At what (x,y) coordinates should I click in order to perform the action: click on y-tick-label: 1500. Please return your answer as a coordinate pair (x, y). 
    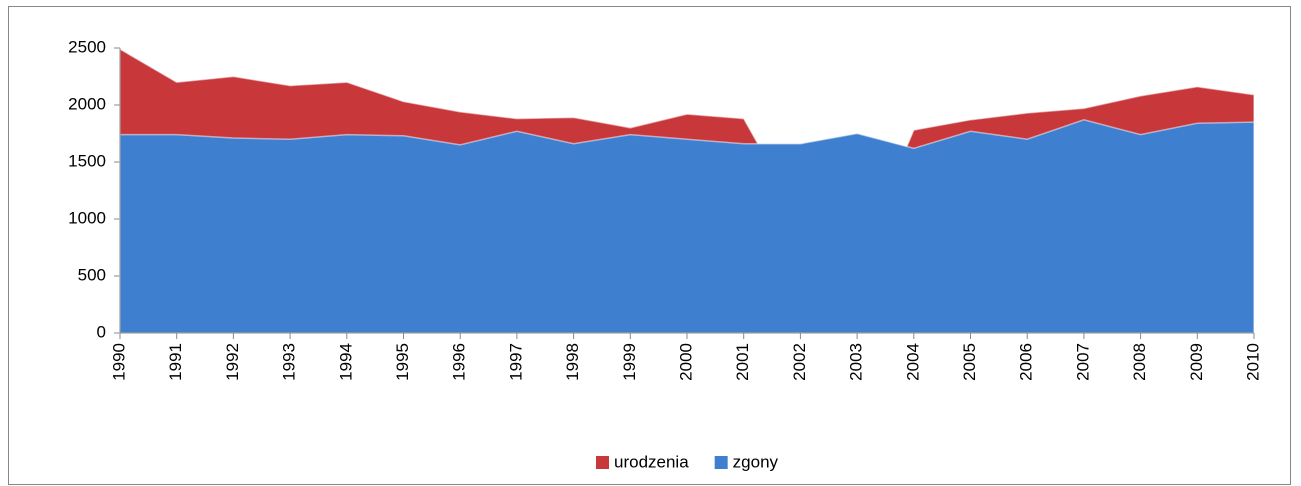
    Looking at the image, I should click on (87, 160).